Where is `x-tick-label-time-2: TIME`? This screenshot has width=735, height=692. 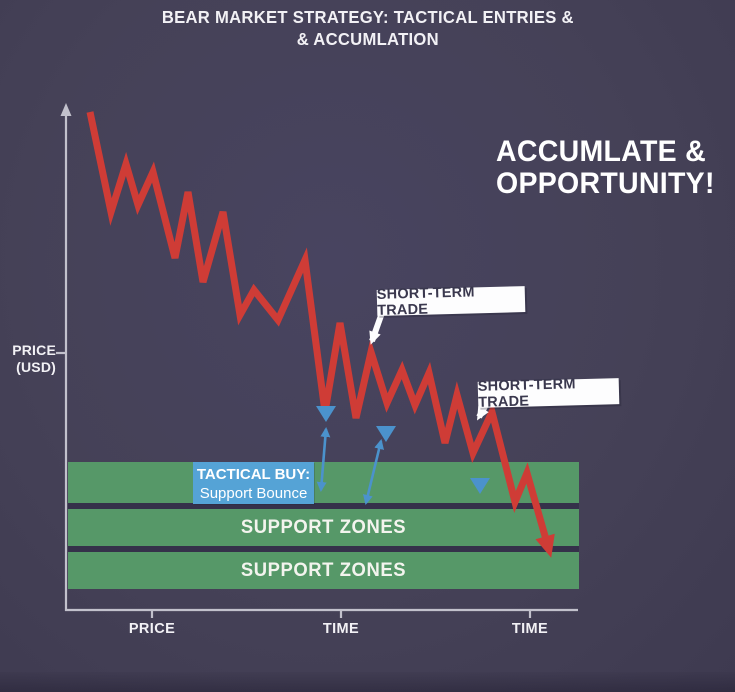
x-tick-label-time-2: TIME is located at coordinates (530, 629).